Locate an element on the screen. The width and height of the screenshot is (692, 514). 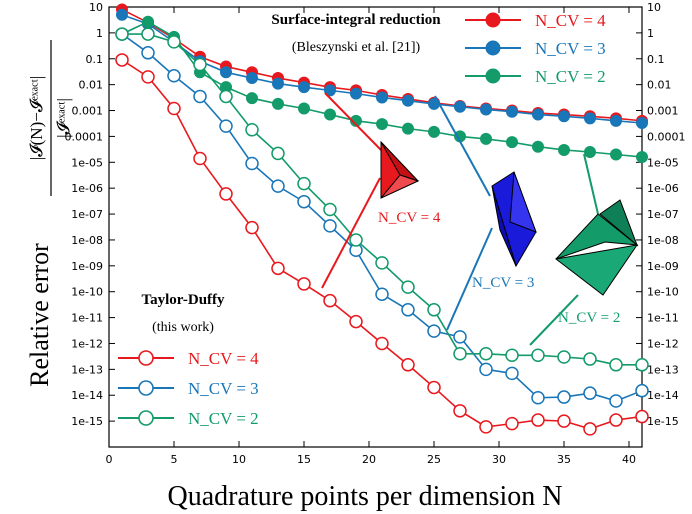
y-tick-label-right: 1e-14 is located at coordinates (663, 395).